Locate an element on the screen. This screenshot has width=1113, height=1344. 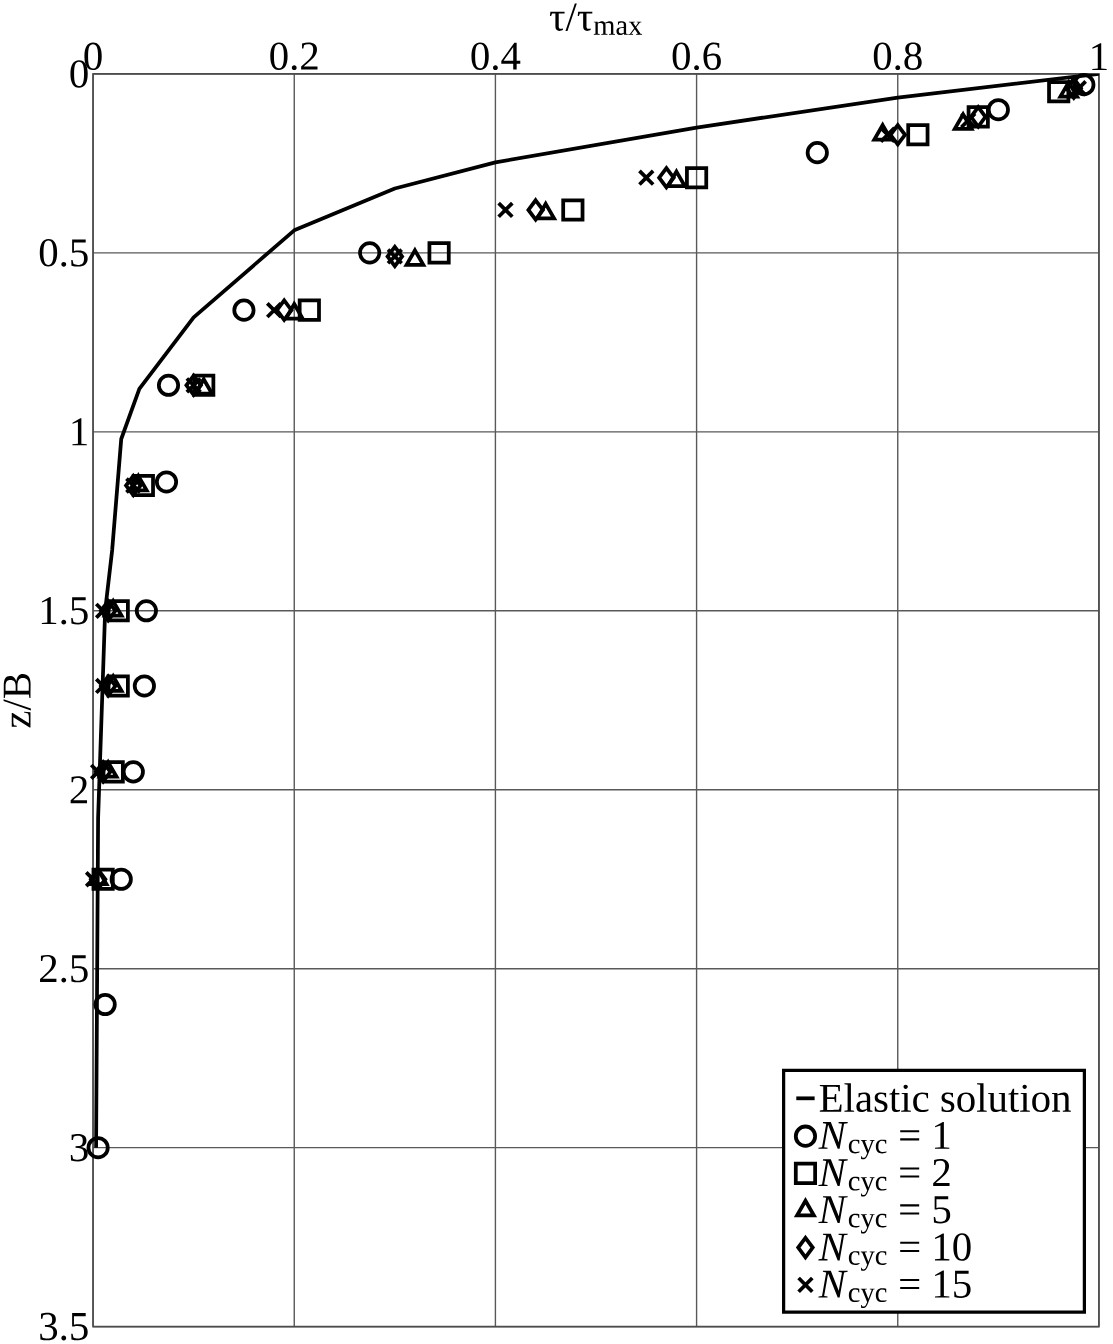
x-tick-label: 0.6 is located at coordinates (697, 56).